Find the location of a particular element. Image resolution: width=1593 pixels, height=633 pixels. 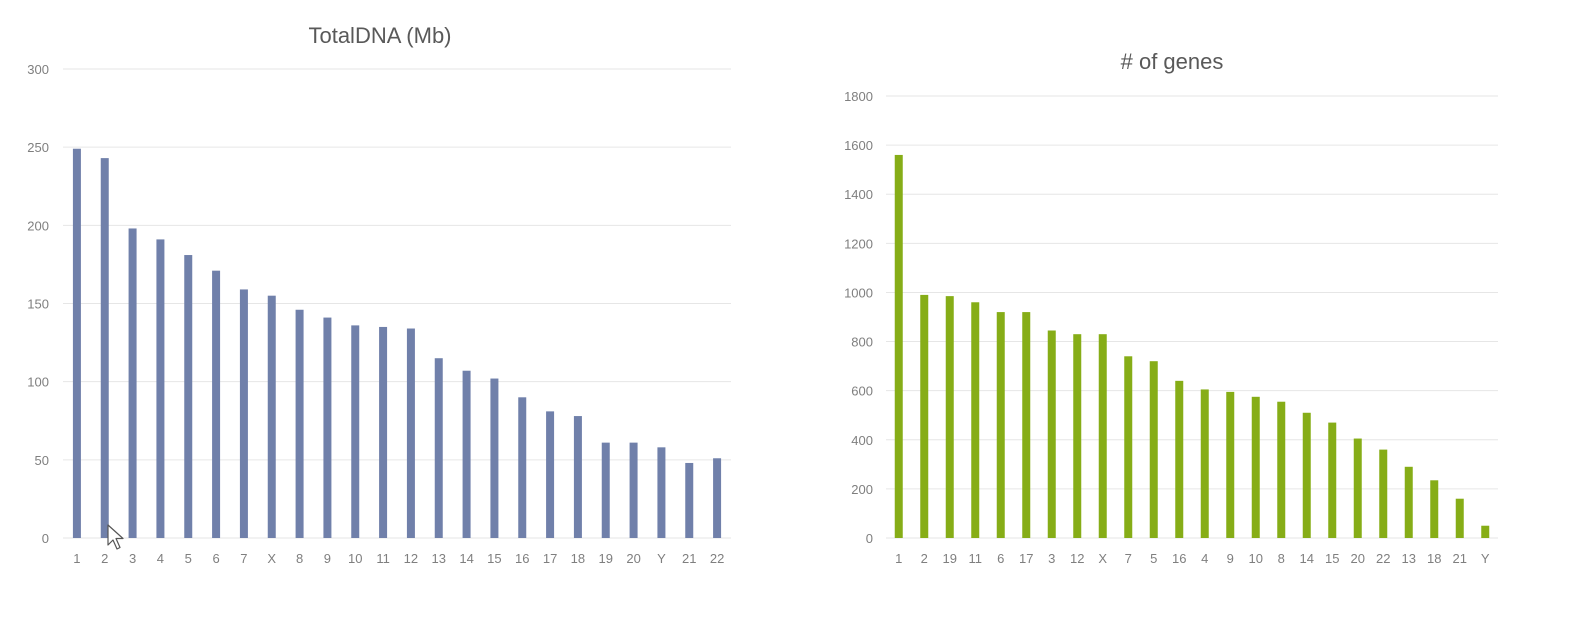

chart-title: # of genes is located at coordinates (1172, 61).